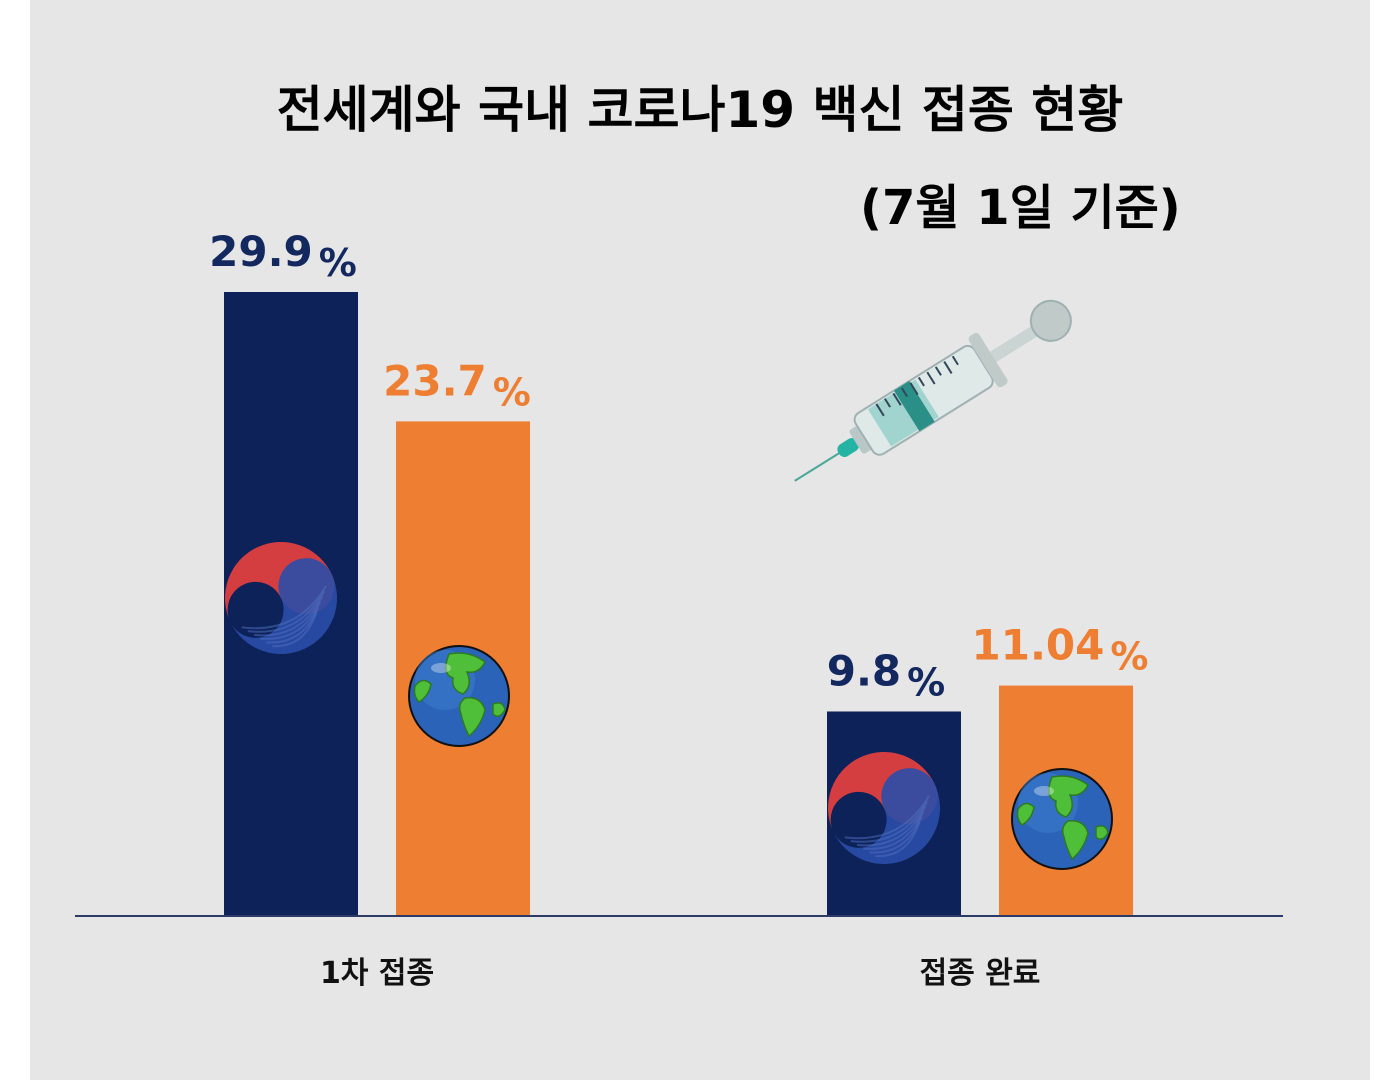 The height and width of the screenshot is (1080, 1400). What do you see at coordinates (933, 390) in the screenshot?
I see `syringe-icon` at bounding box center [933, 390].